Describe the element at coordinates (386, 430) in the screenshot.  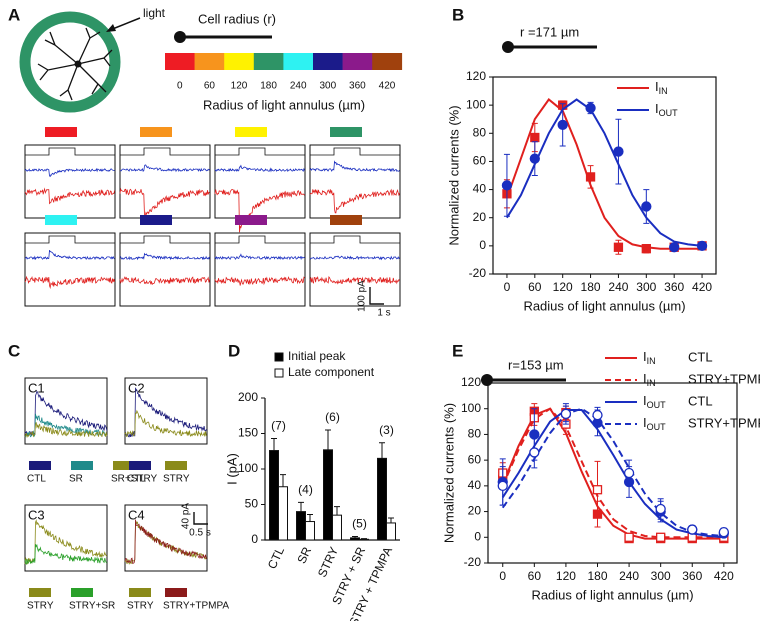
I see `n-label: (3)` at that location.